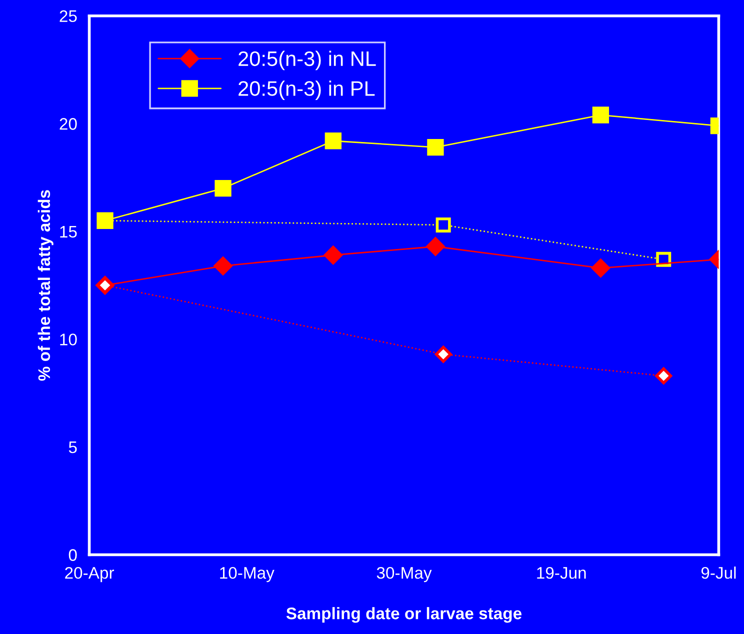 The width and height of the screenshot is (744, 634). I want to click on y-tick-label: 20, so click(68, 124).